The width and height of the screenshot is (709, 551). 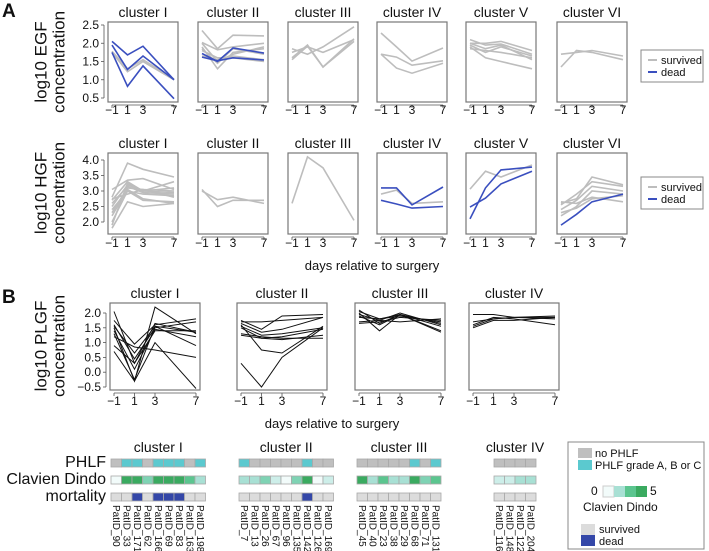 I want to click on legend-label: dead, so click(x=673, y=200).